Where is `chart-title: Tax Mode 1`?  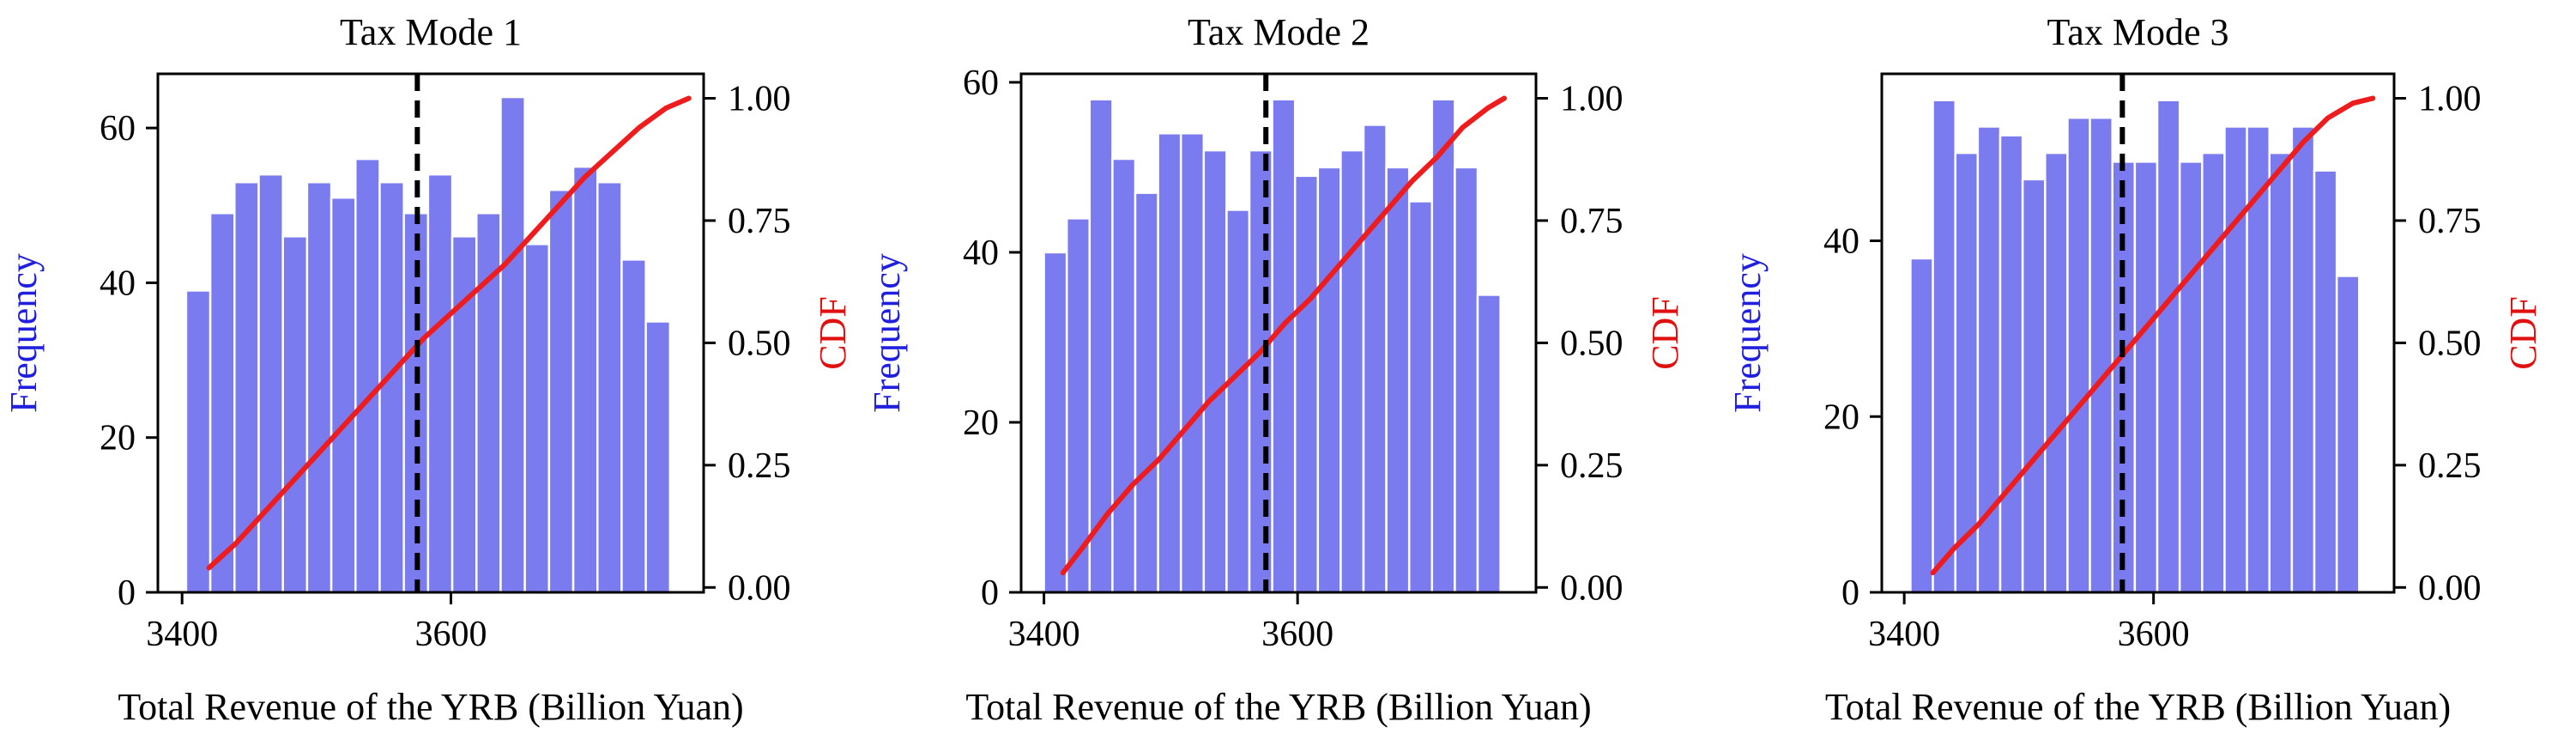 chart-title: Tax Mode 1 is located at coordinates (431, 32).